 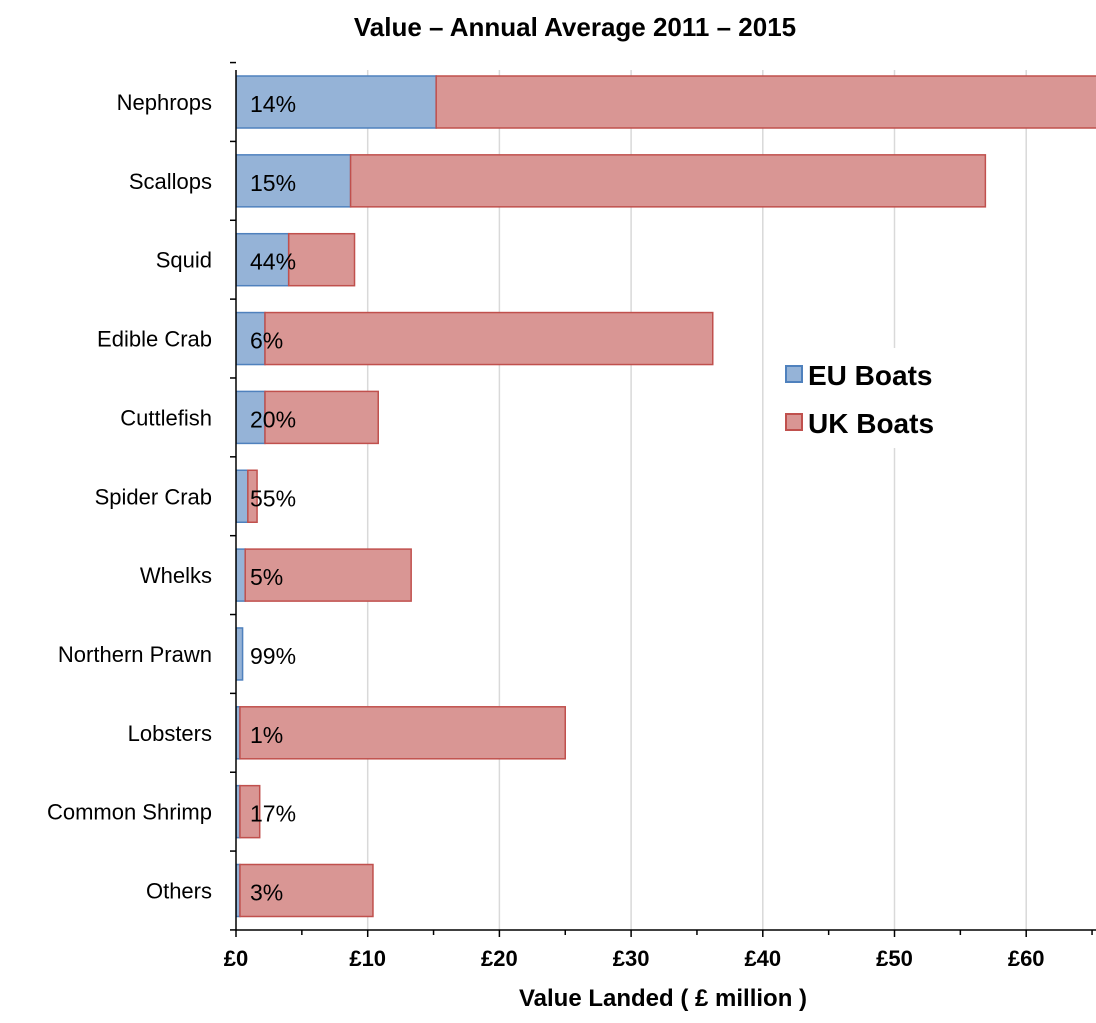 What do you see at coordinates (273, 814) in the screenshot?
I see `data-label: 17%` at bounding box center [273, 814].